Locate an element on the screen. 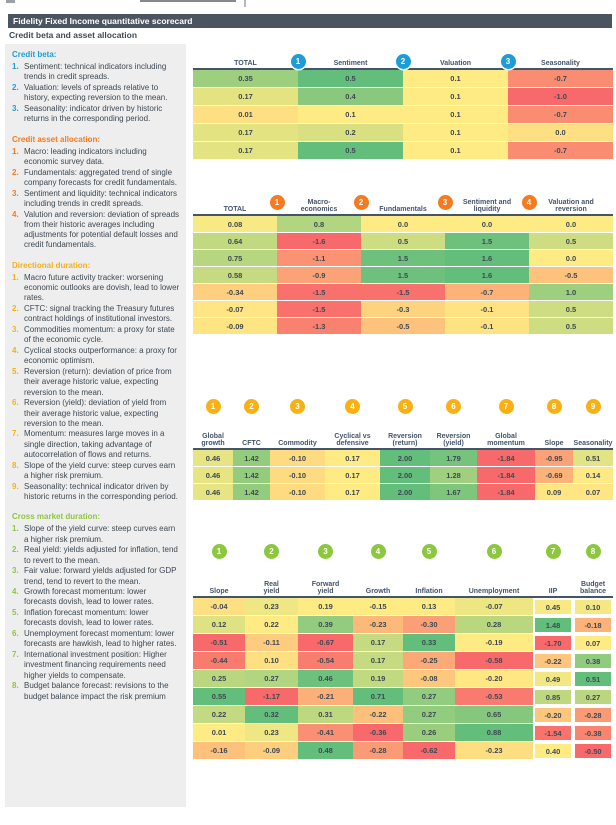 The image size is (616, 825). heatmap-cell: 0.88 is located at coordinates (494, 733).